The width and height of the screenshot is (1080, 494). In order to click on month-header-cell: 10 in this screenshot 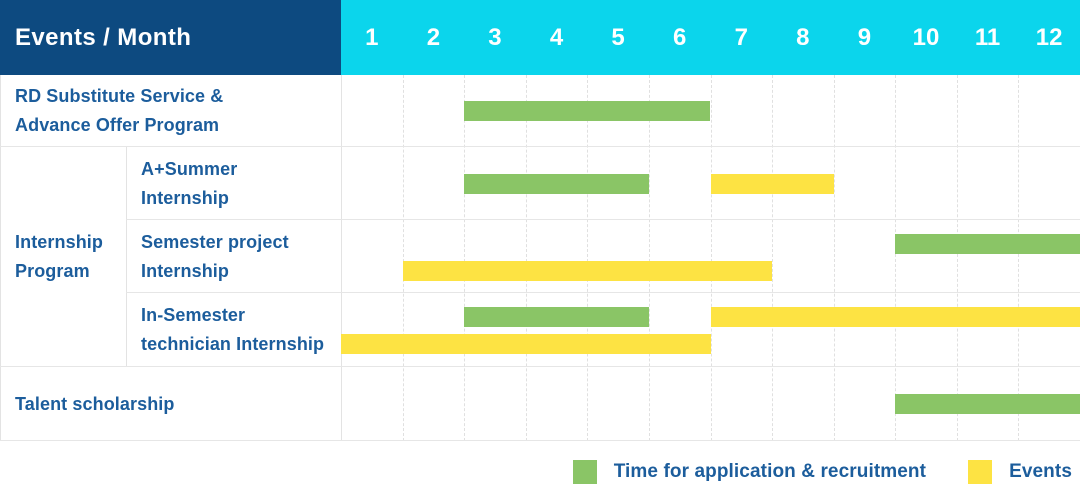, I will do `click(926, 37)`.